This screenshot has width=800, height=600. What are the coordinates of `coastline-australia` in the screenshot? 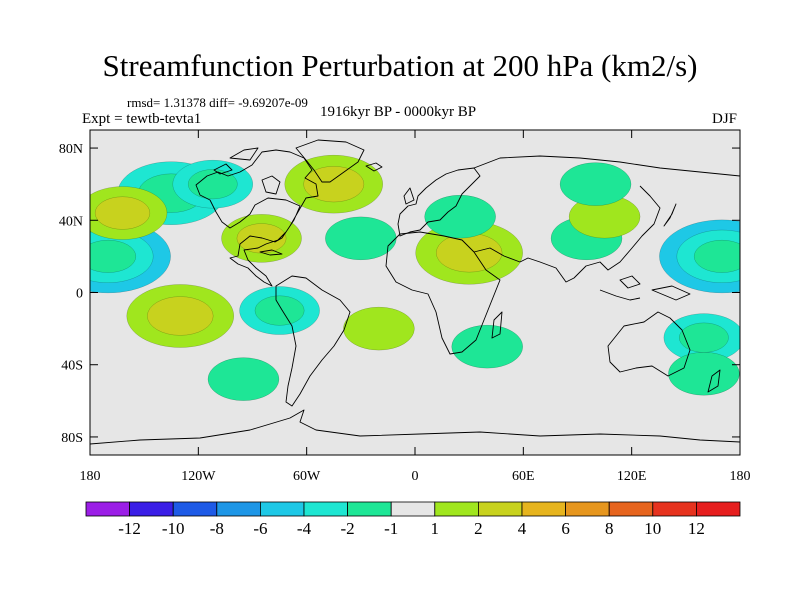 It's located at (649, 344).